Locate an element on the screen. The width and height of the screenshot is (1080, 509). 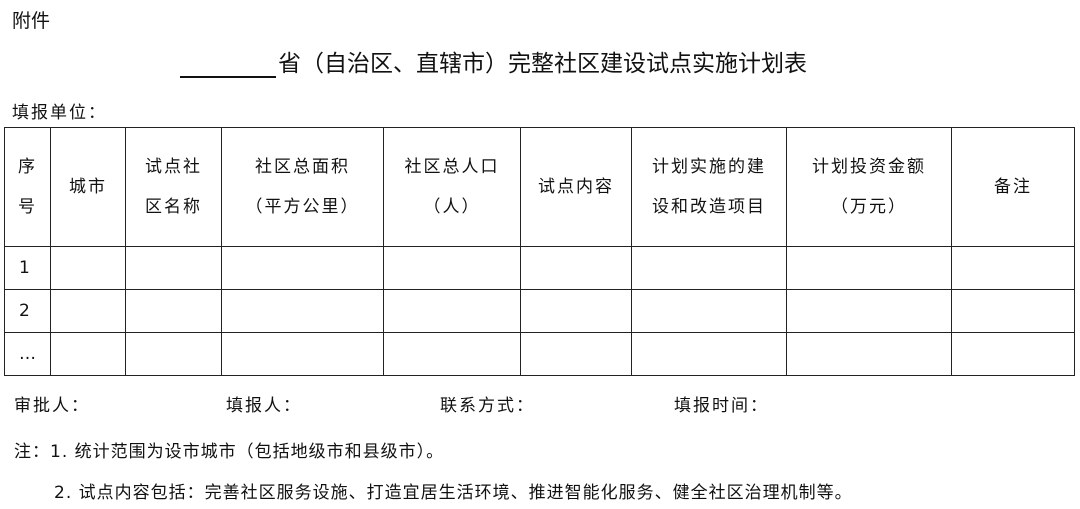
contact-label: 联系方式： is located at coordinates (487, 406).